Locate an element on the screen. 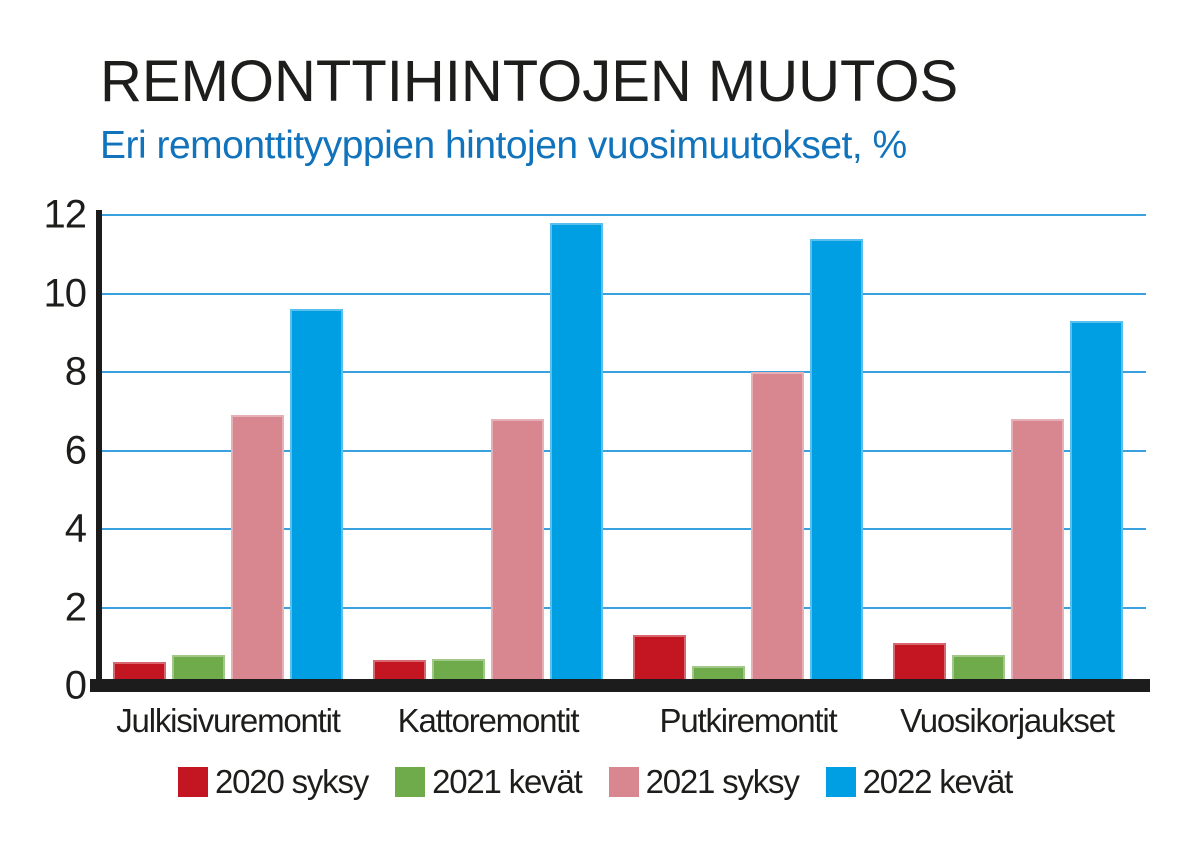 The width and height of the screenshot is (1200, 846). legend-label: 2021 kevät is located at coordinates (507, 781).